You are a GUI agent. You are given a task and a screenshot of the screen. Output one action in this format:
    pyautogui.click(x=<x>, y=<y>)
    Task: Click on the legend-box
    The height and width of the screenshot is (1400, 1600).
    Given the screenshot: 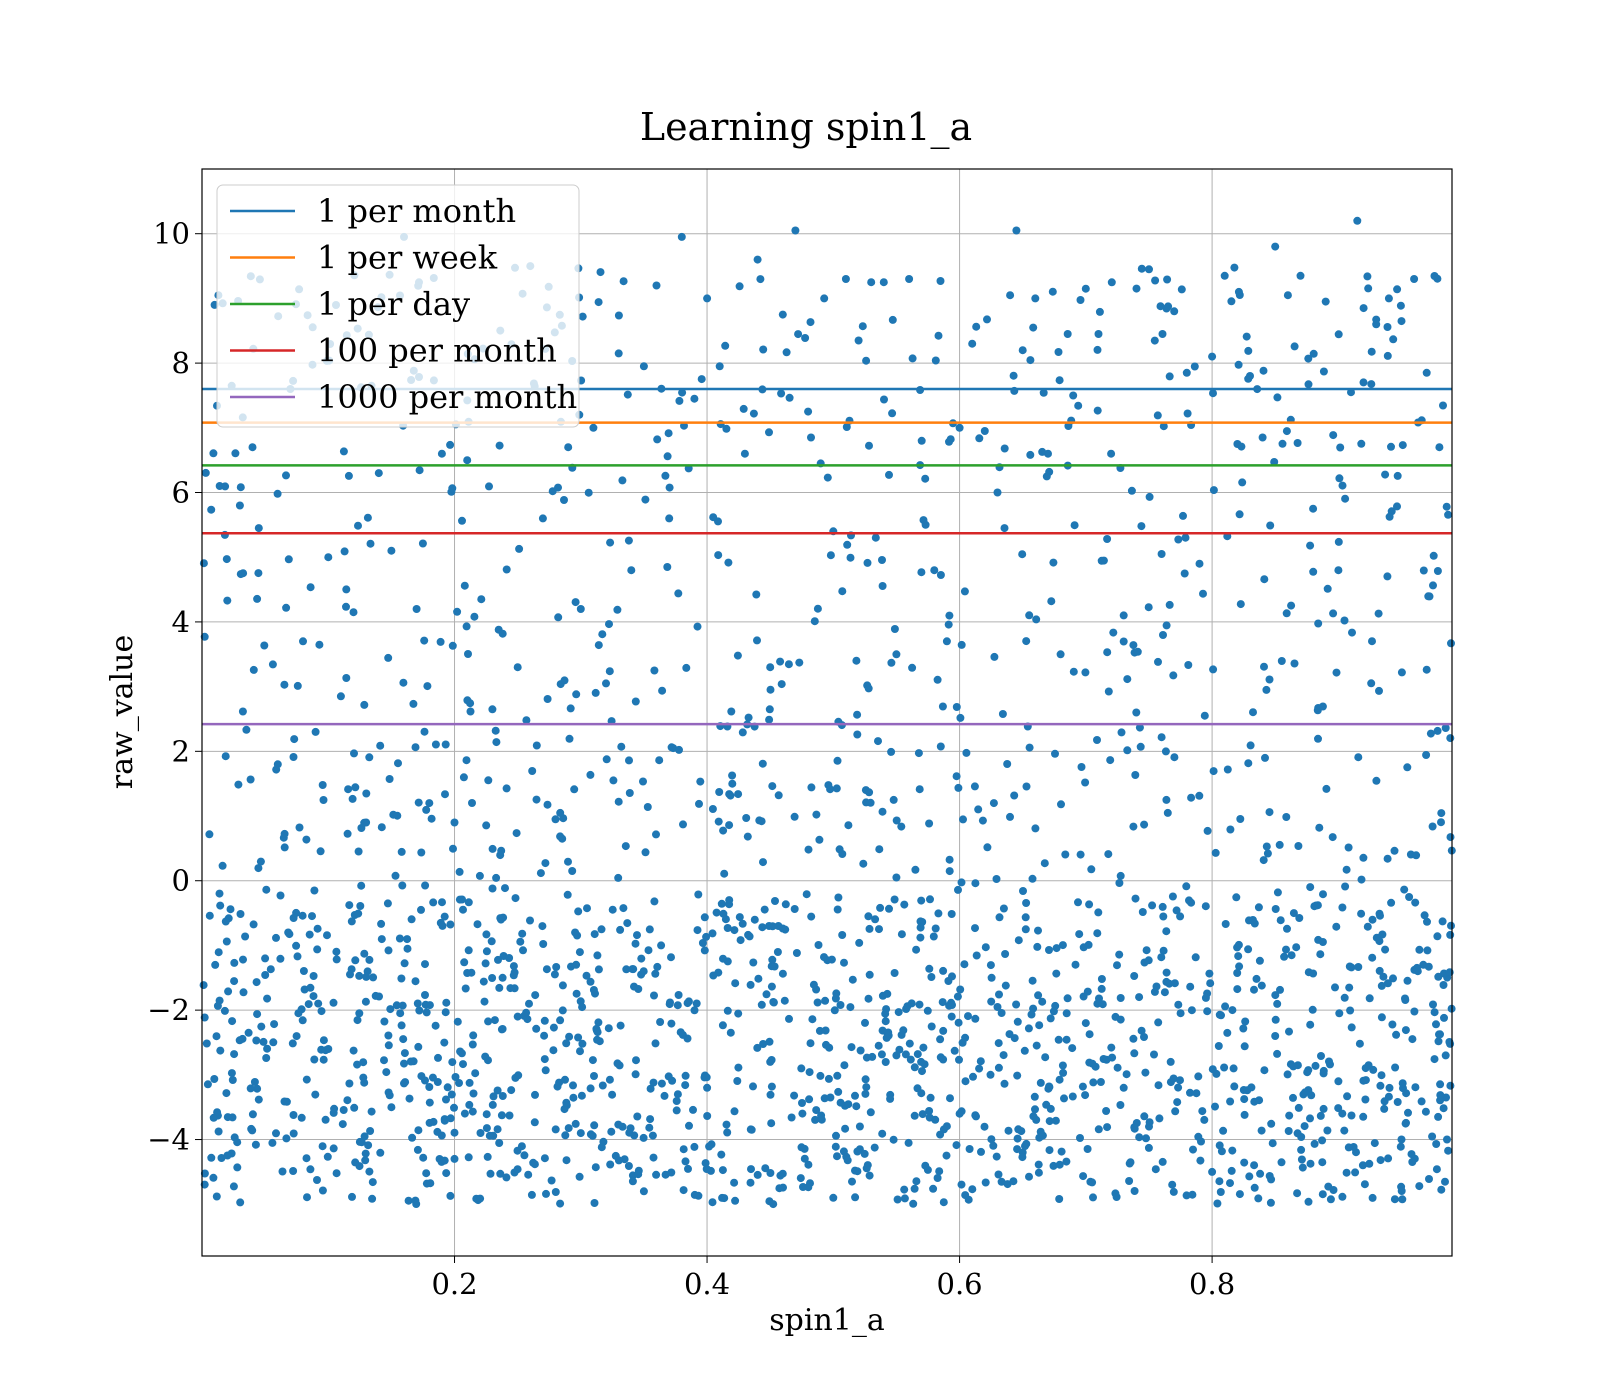 What is the action you would take?
    pyautogui.click(x=398, y=306)
    